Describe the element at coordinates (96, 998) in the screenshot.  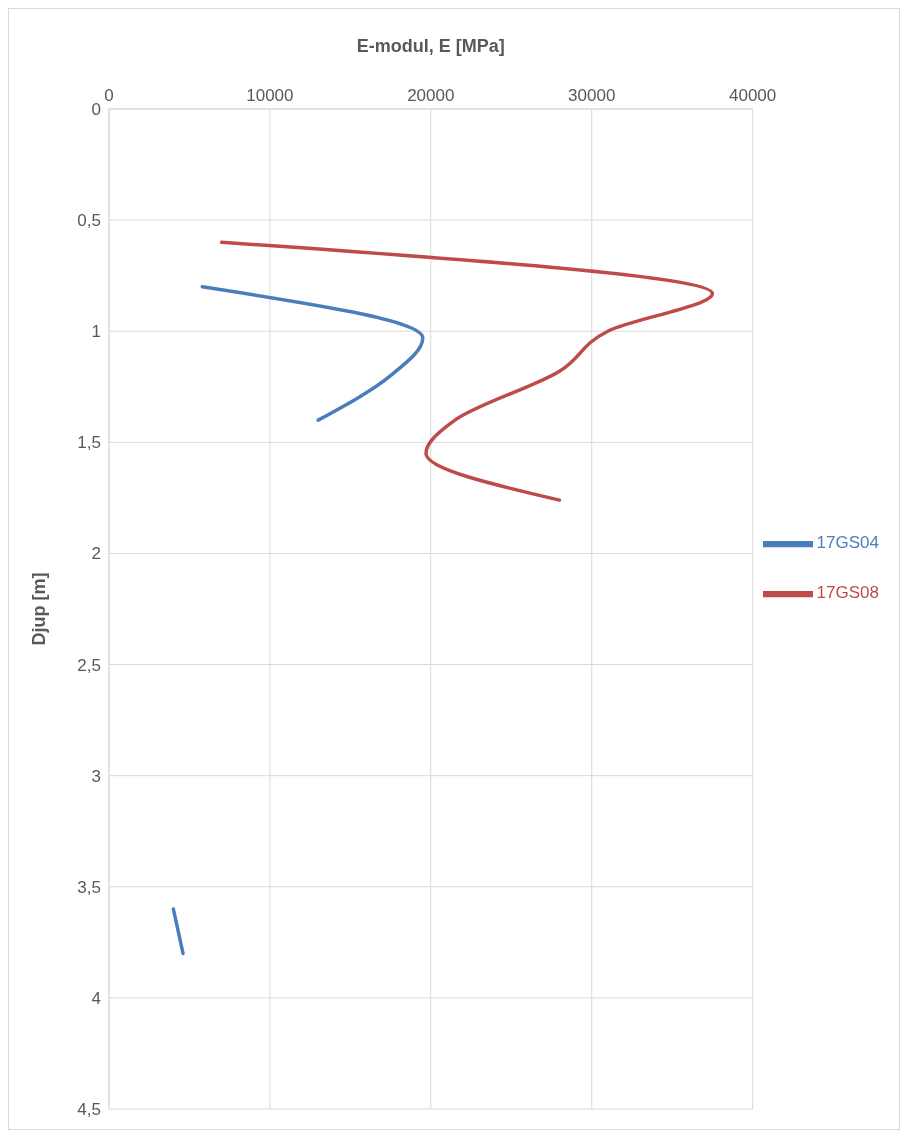
I see `y-tick-label: 4` at that location.